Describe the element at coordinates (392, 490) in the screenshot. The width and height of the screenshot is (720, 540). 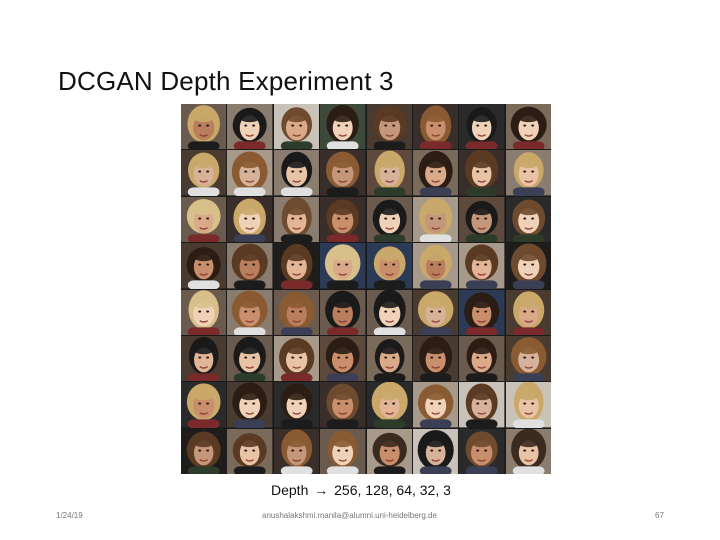
I see `caption-values: 256, 128, 64, 32, 3` at that location.